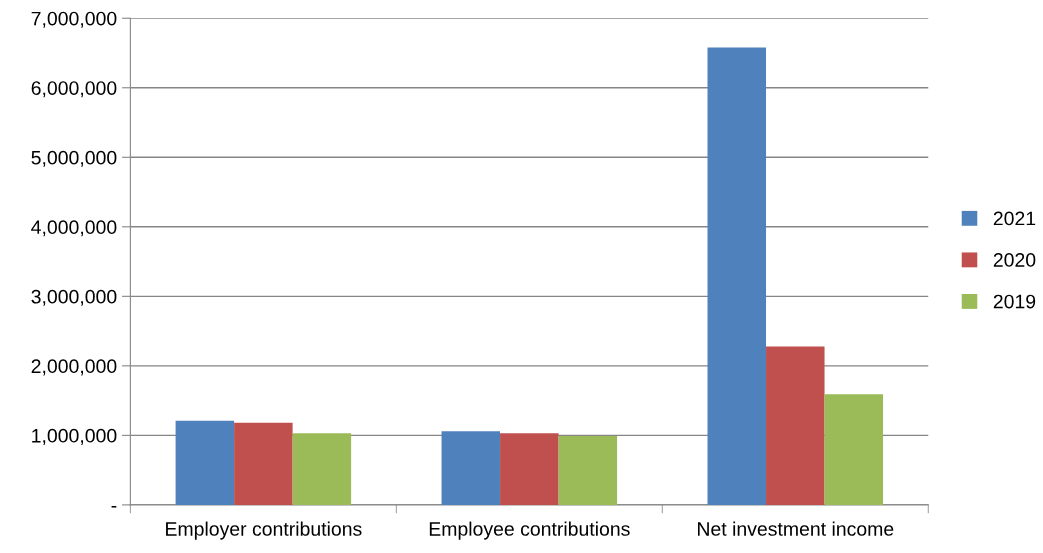 The width and height of the screenshot is (1043, 553). I want to click on legend-label: 2021, so click(1014, 218).